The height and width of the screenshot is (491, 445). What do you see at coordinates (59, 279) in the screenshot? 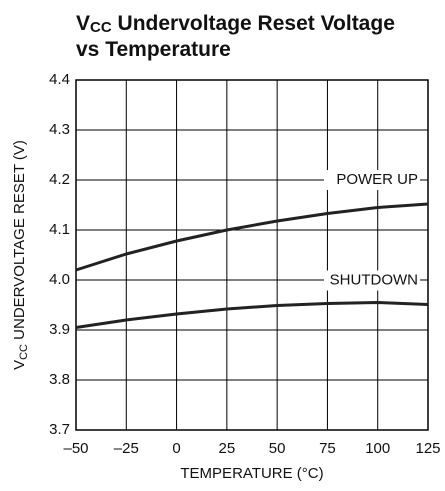
I see `y-tick-label: 4.0` at bounding box center [59, 279].